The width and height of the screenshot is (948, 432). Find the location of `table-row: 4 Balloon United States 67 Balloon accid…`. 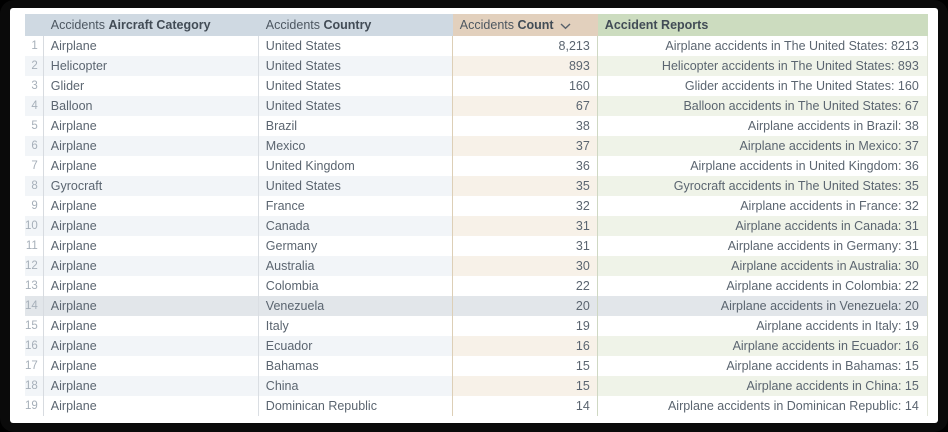

table-row: 4 Balloon United States 67 Balloon accid… is located at coordinates (476, 106).